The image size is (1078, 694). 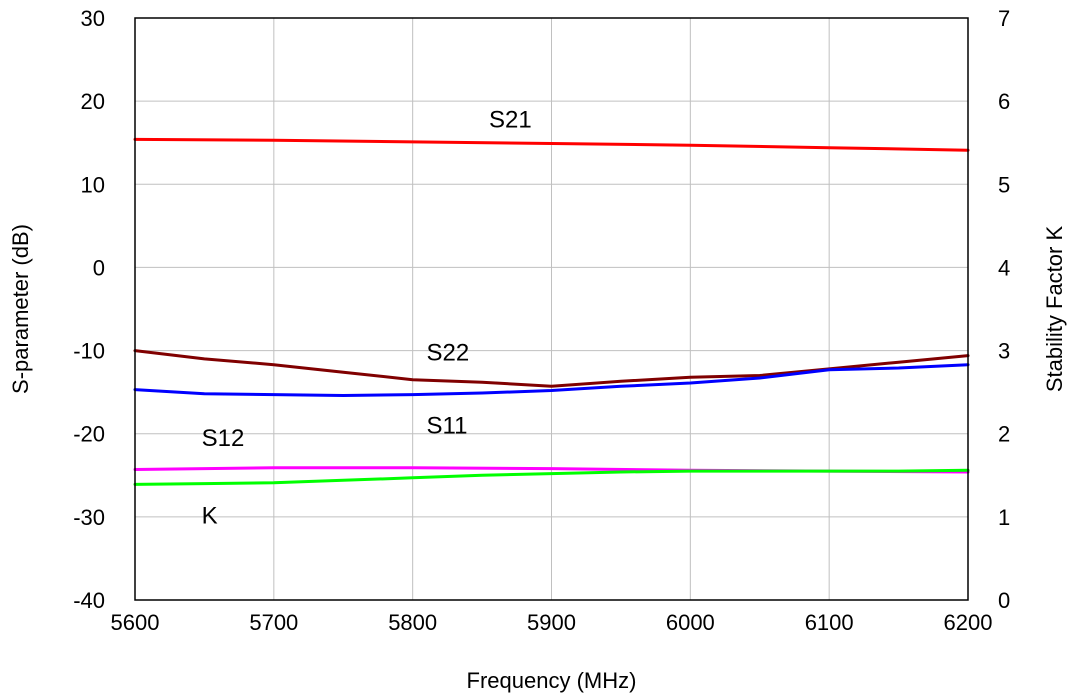 I want to click on series-annotation-s21: S21, so click(x=510, y=120).